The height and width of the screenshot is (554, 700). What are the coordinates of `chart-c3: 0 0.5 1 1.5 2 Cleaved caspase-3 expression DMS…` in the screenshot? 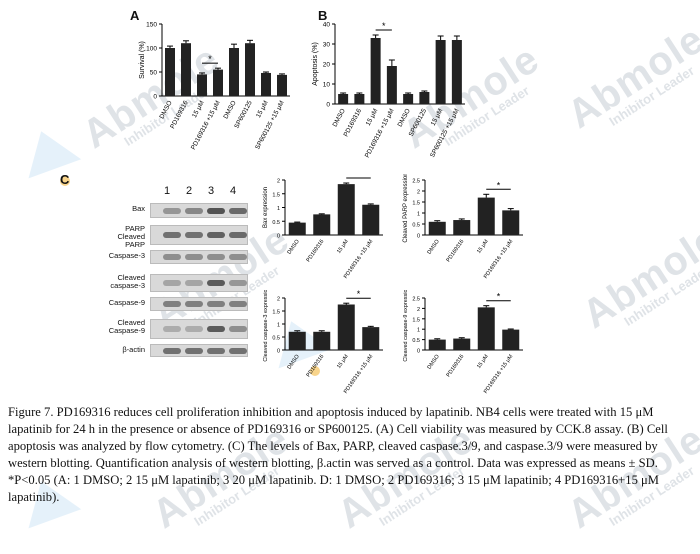 It's located at (323, 342).